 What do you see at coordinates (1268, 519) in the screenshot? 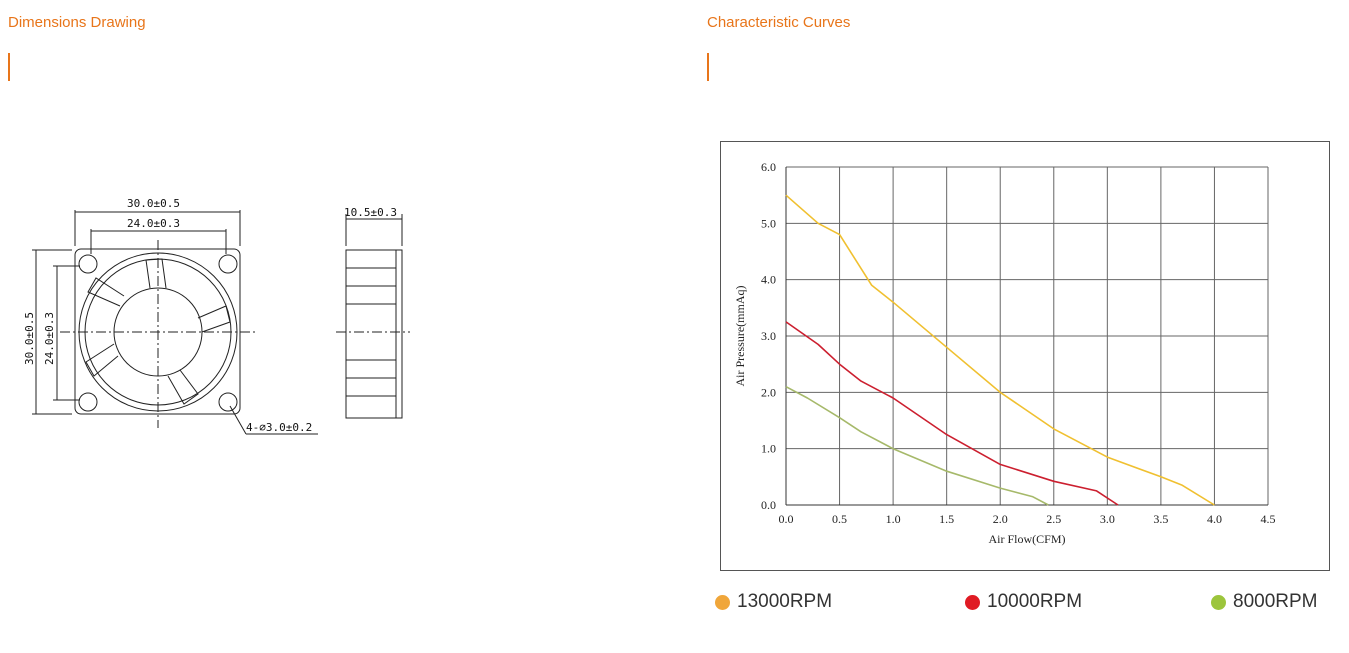
I see `x-tick-label: 4.5` at bounding box center [1268, 519].